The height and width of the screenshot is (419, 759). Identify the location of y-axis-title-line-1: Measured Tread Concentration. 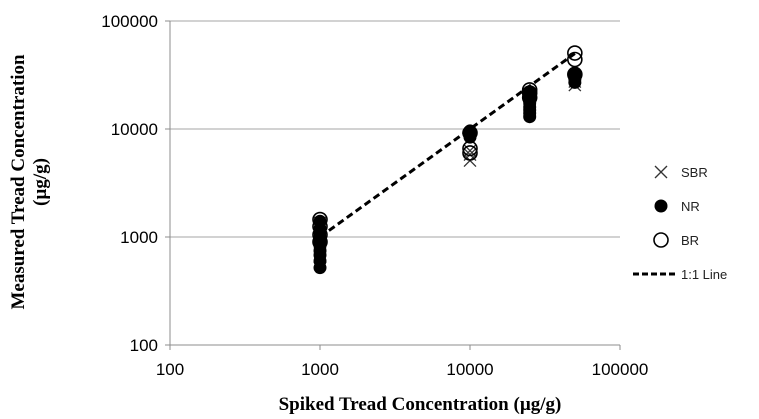
(18, 182).